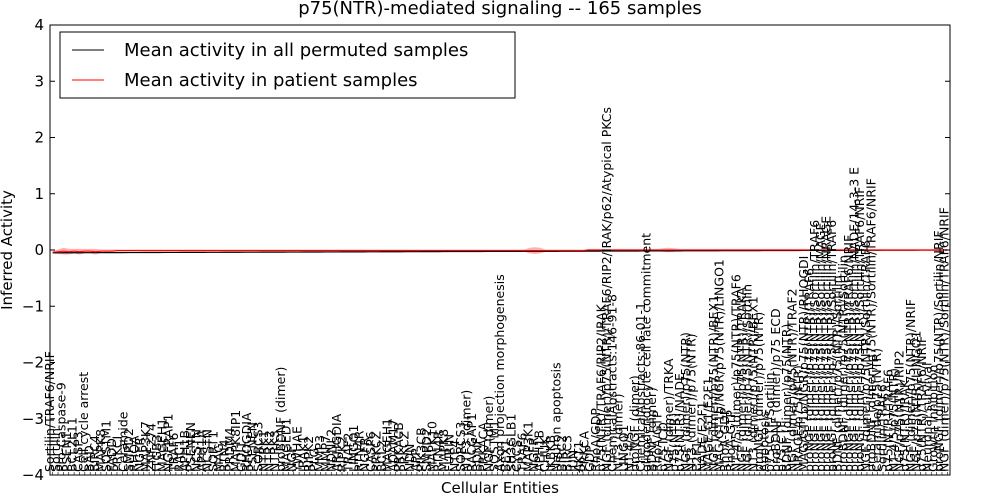 This screenshot has height=500, width=1000. What do you see at coordinates (381, 456) in the screenshot?
I see `entity-label: BCL2` at bounding box center [381, 456].